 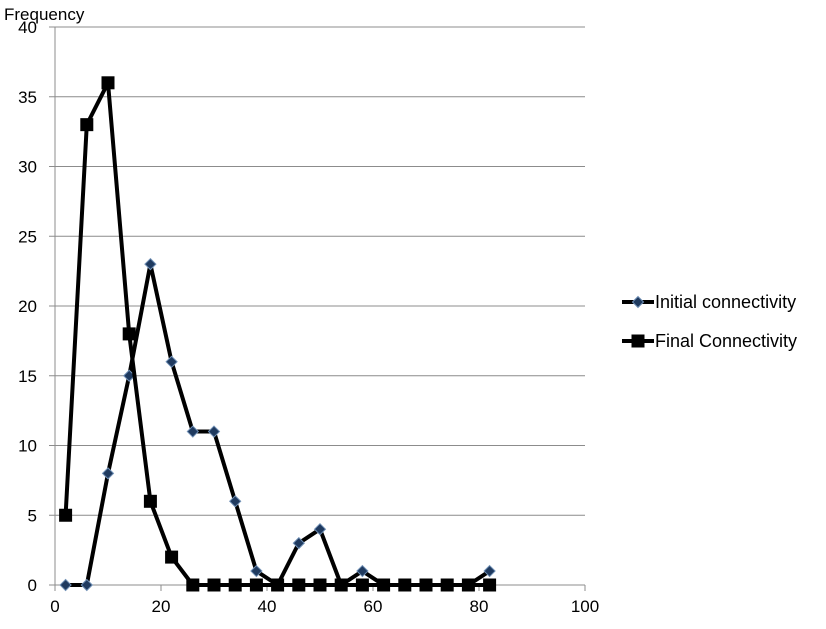 What do you see at coordinates (54, 606) in the screenshot?
I see `x-tick-label: 0` at bounding box center [54, 606].